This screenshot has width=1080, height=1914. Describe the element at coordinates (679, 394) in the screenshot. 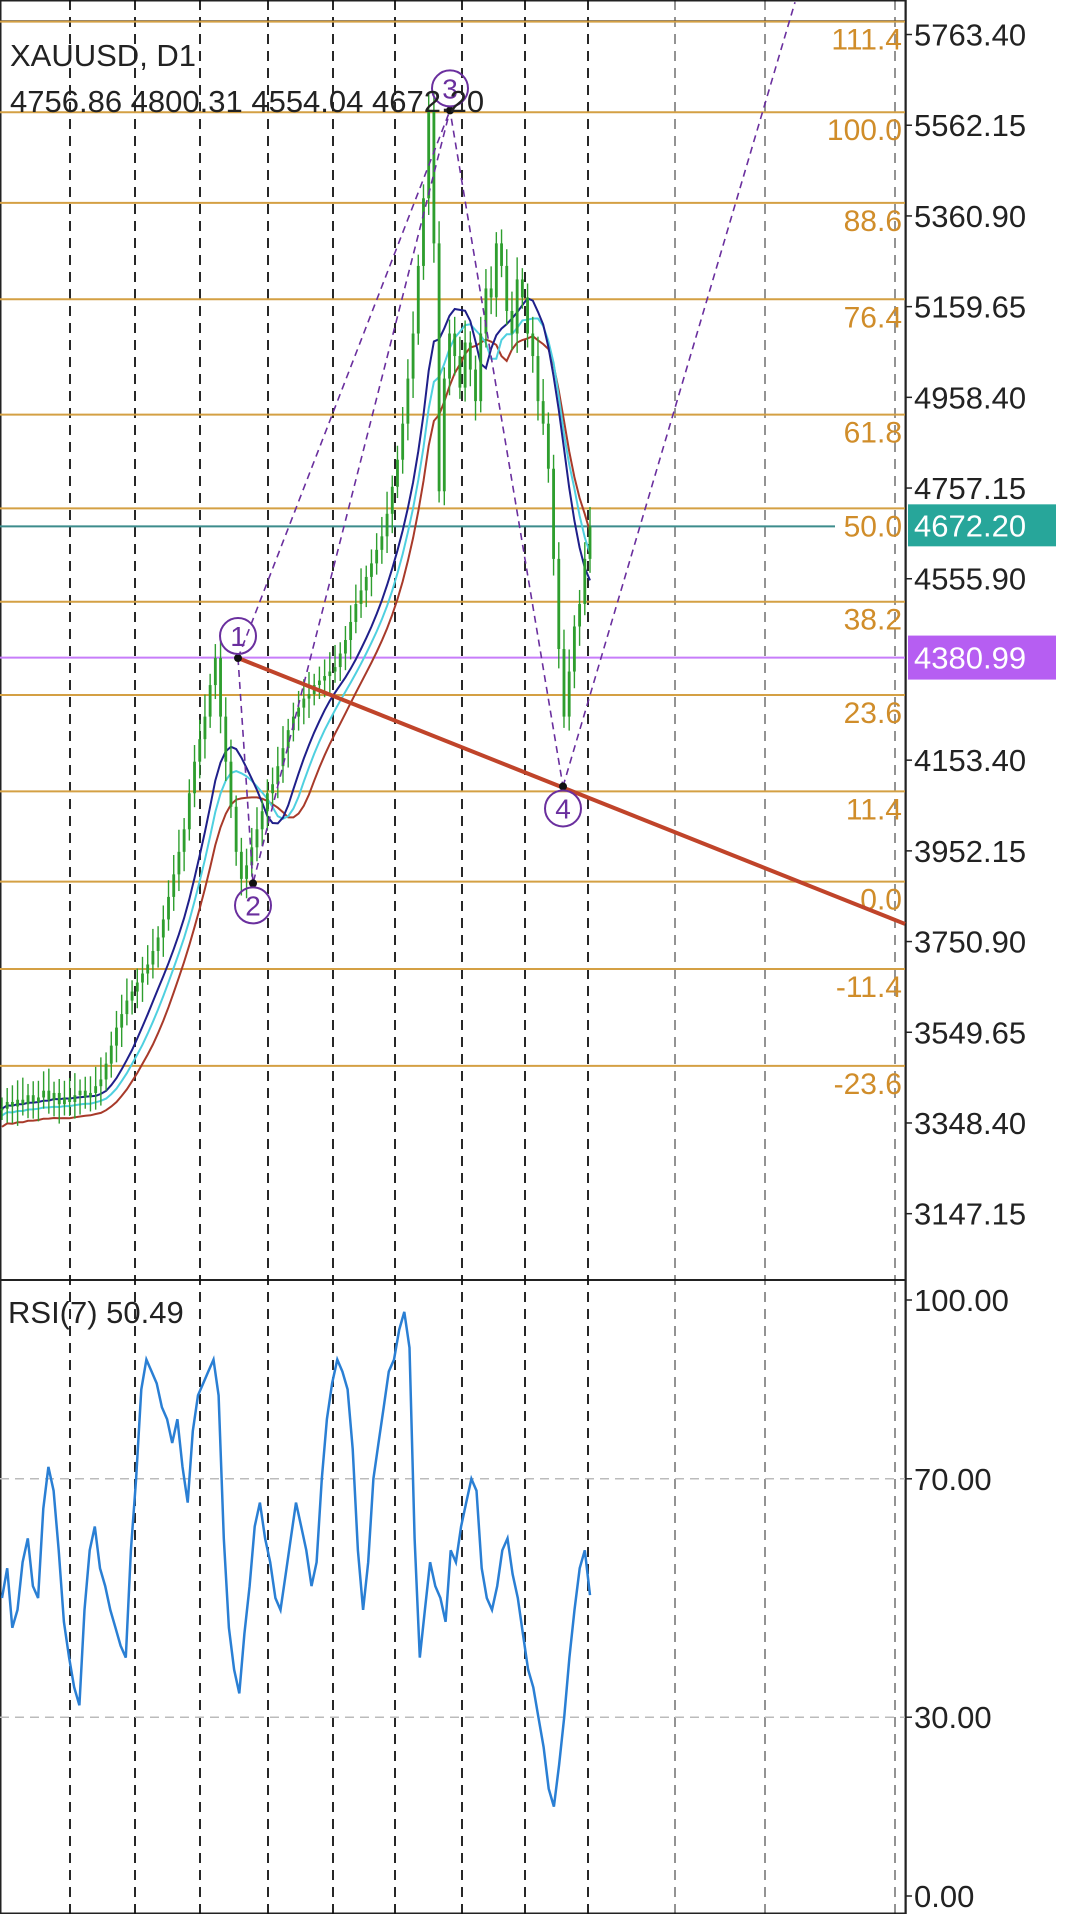

I see `wave-projection-line` at that location.